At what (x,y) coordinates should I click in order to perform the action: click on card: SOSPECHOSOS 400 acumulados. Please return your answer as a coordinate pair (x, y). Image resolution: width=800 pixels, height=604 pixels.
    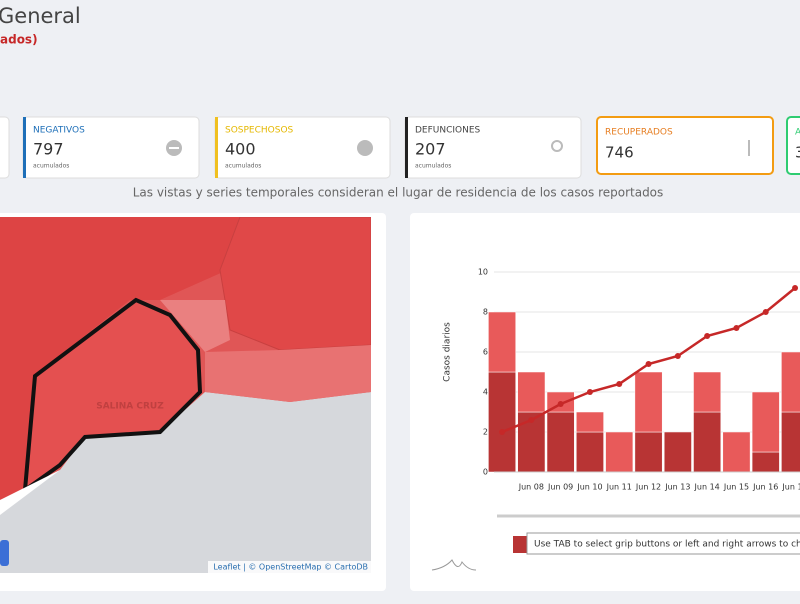
    Looking at the image, I should click on (302, 147).